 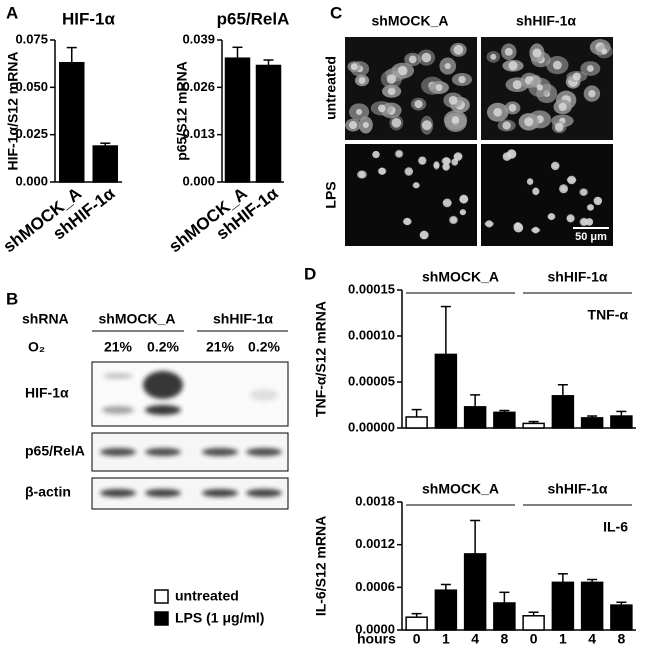 What do you see at coordinates (198, 133) in the screenshot?
I see `y-tick-label: 0.013` at bounding box center [198, 133].